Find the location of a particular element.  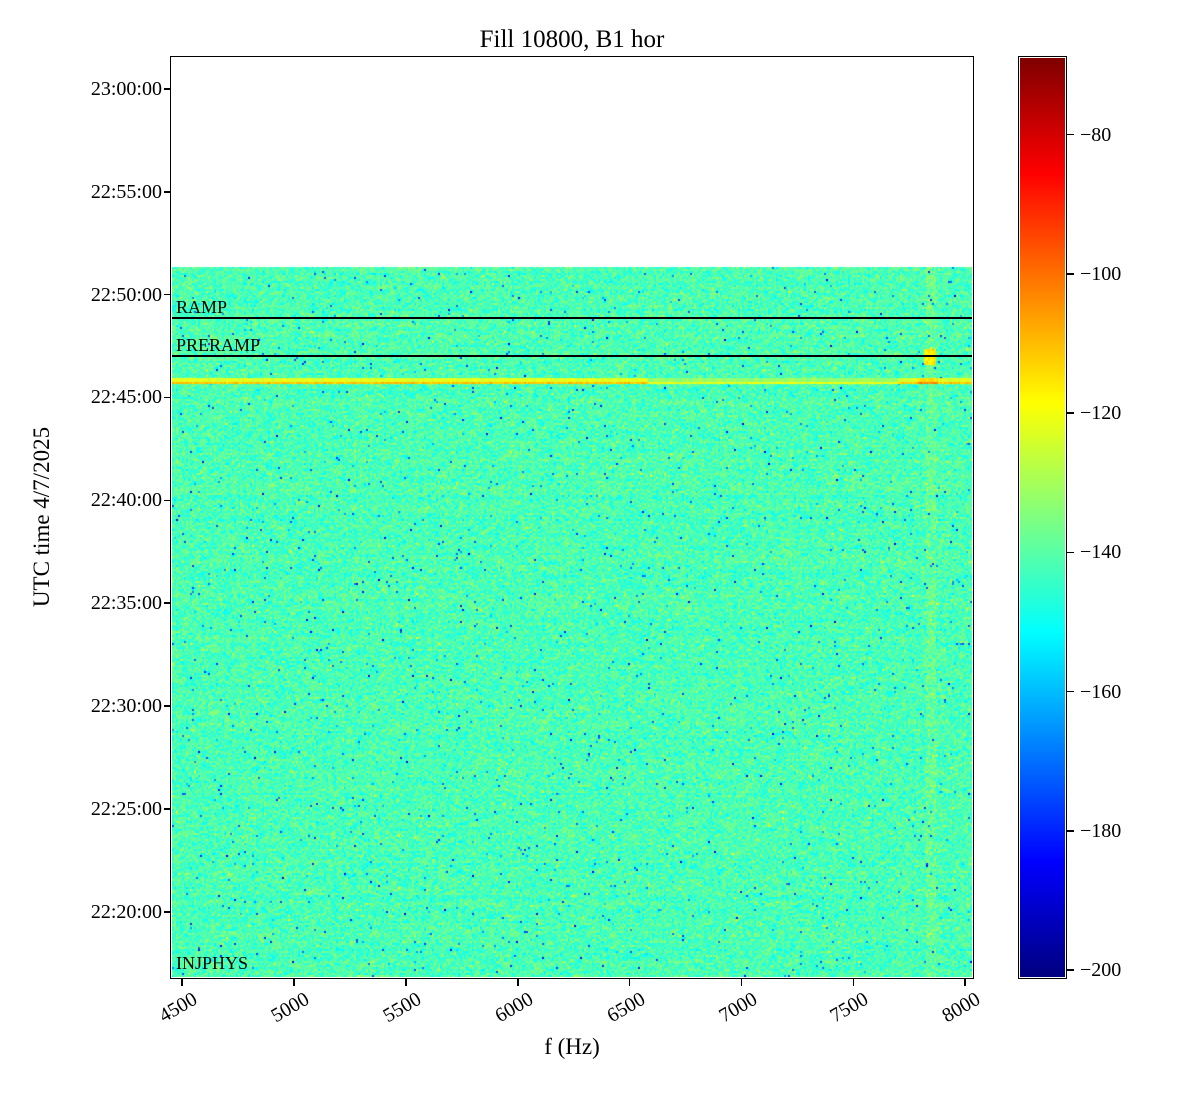

y-tick-label: 22:35:00 is located at coordinates (126, 603).